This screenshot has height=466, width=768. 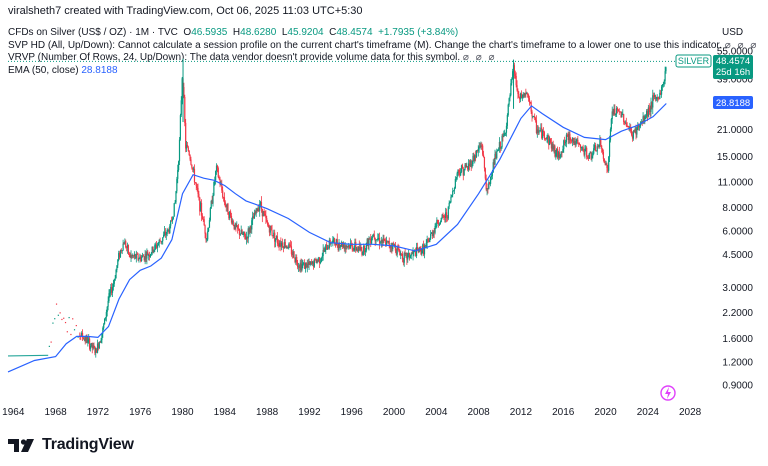 What do you see at coordinates (733, 32) in the screenshot?
I see `currency-label: USD` at bounding box center [733, 32].